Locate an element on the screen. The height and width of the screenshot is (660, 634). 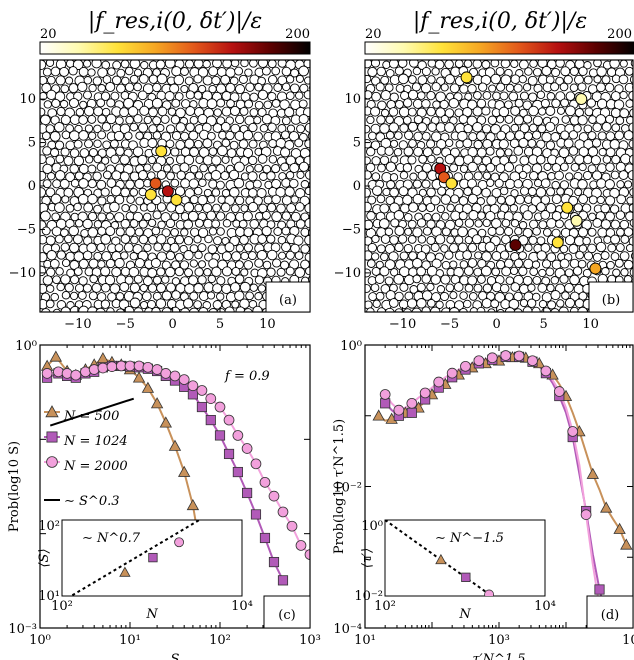
guide-line is located at coordinates (92, 412).